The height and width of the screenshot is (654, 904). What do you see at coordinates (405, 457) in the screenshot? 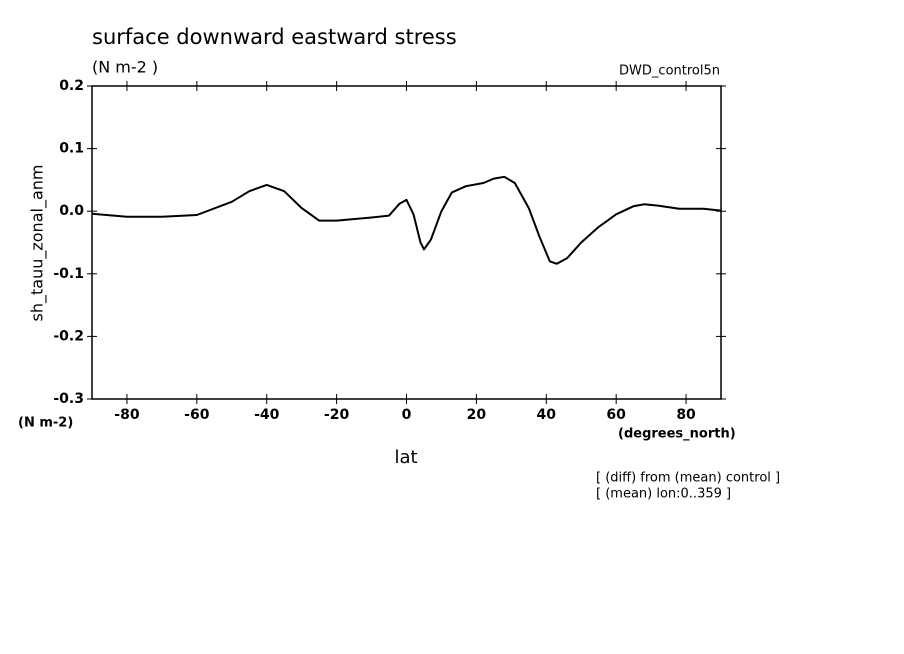
I see `x-axis-label: lat` at bounding box center [405, 457].